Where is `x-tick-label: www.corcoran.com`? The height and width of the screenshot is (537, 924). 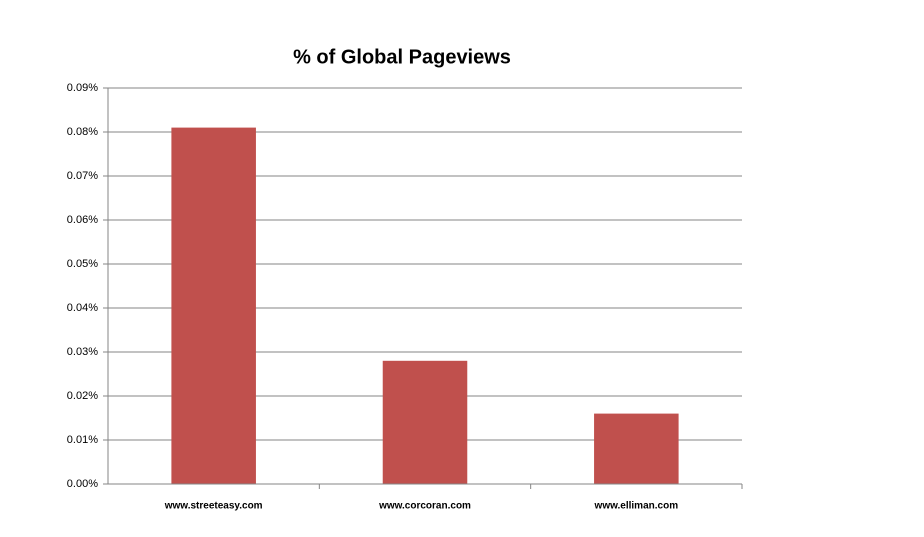 x-tick-label: www.corcoran.com is located at coordinates (424, 506).